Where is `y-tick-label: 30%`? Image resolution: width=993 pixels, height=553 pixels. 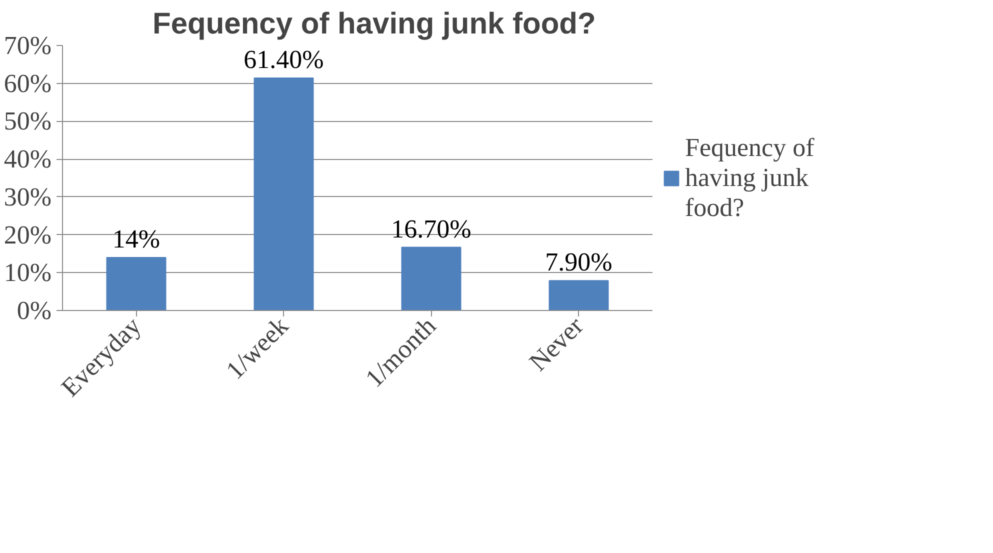
y-tick-label: 30% is located at coordinates (28, 197).